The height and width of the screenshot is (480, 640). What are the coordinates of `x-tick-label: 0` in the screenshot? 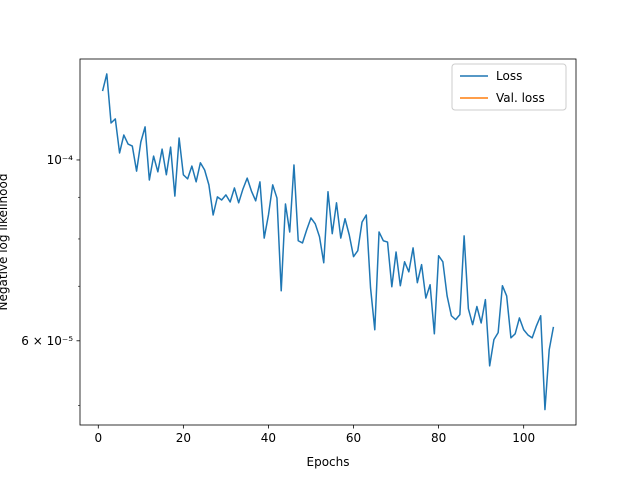 It's located at (98, 438).